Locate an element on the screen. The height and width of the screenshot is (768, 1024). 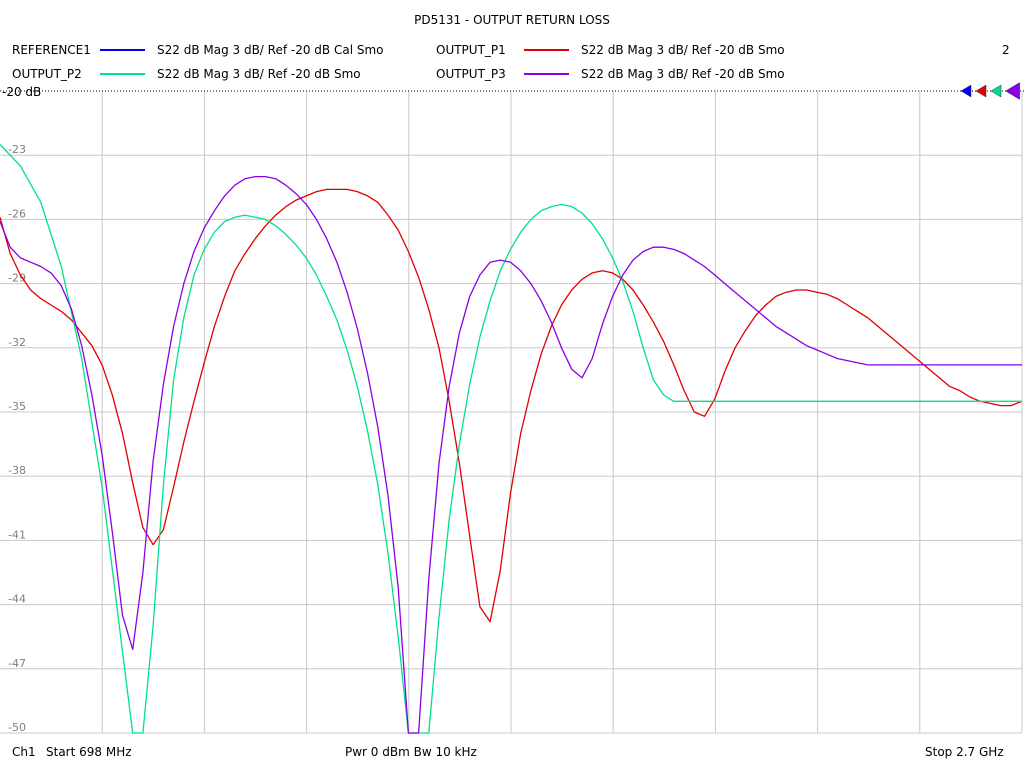
y-tick-label: -44 is located at coordinates (17, 599).